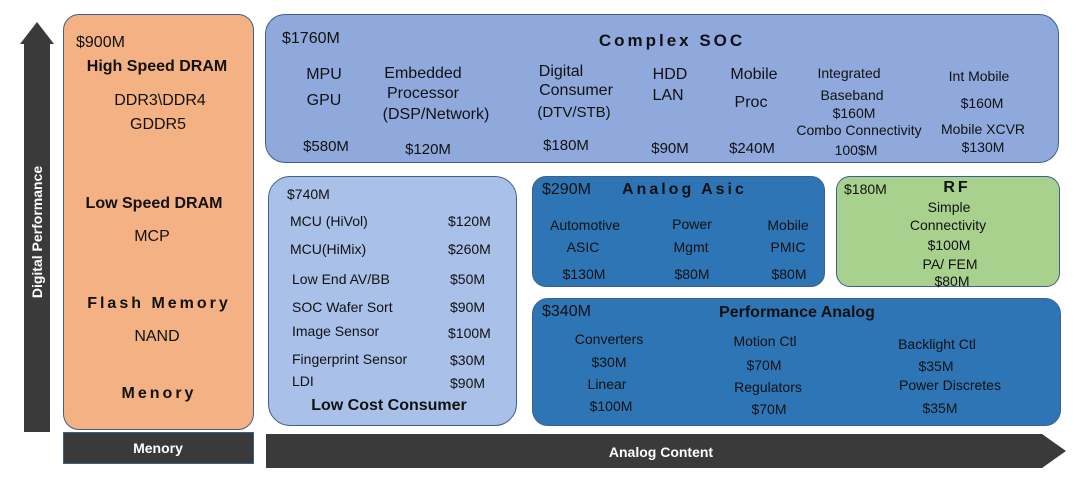 The width and height of the screenshot is (1080, 482). I want to click on soc-int-mobile-l2: $160M, so click(982, 103).